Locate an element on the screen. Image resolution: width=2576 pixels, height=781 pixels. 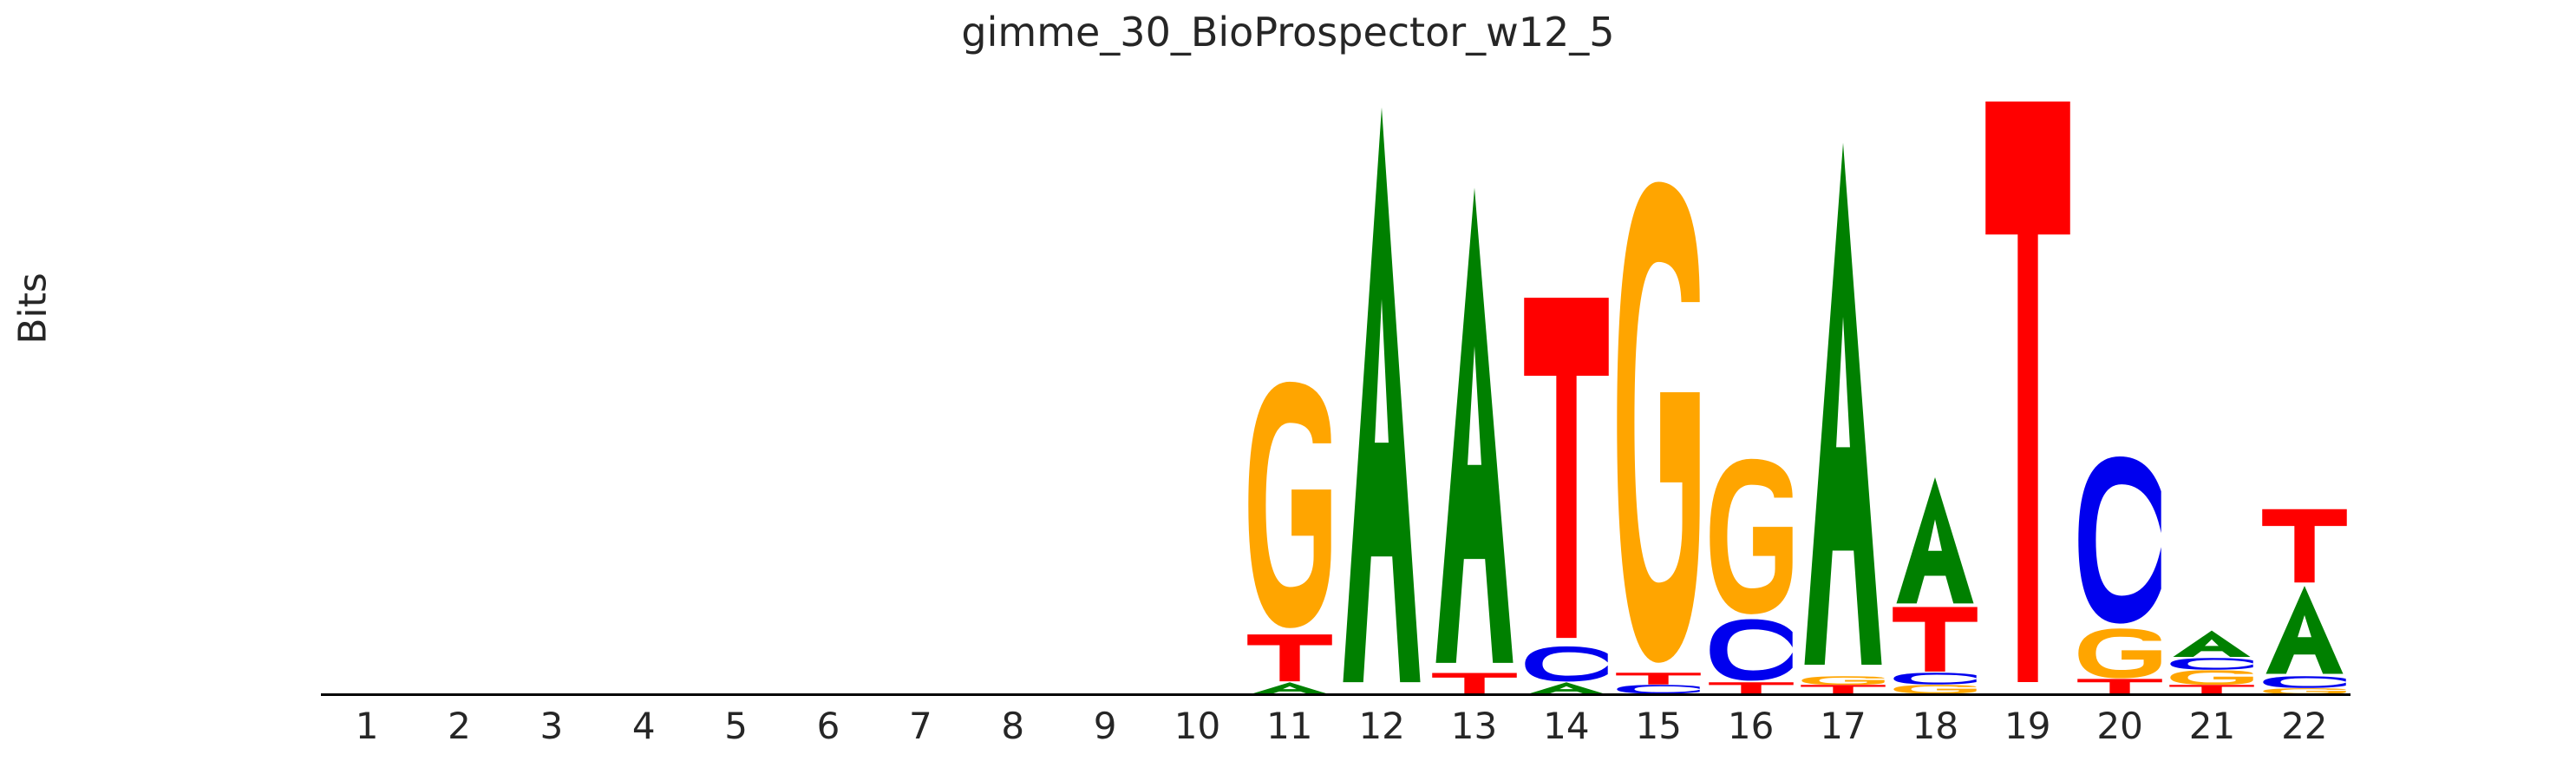
page-title: gimme_30_BioProspector_w12_5 is located at coordinates (1288, 32).